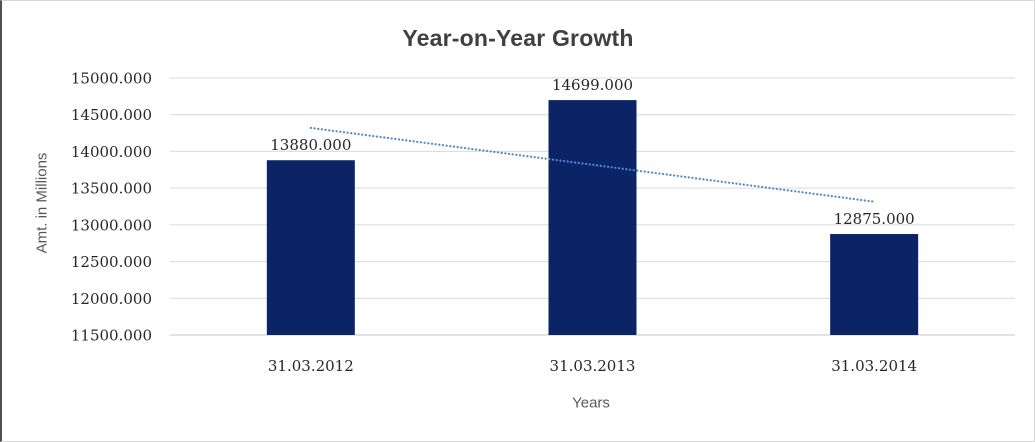 The width and height of the screenshot is (1035, 442). Describe the element at coordinates (311, 366) in the screenshot. I see `x-tick-label: 31.03.2012` at that location.